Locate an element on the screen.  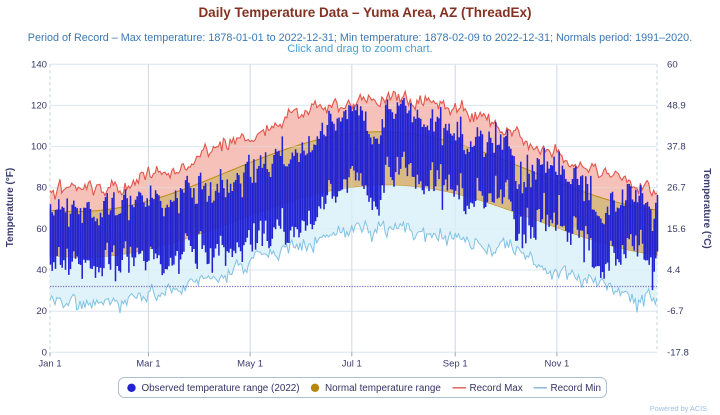
svg-text: Record Min is located at coordinates (576, 388).